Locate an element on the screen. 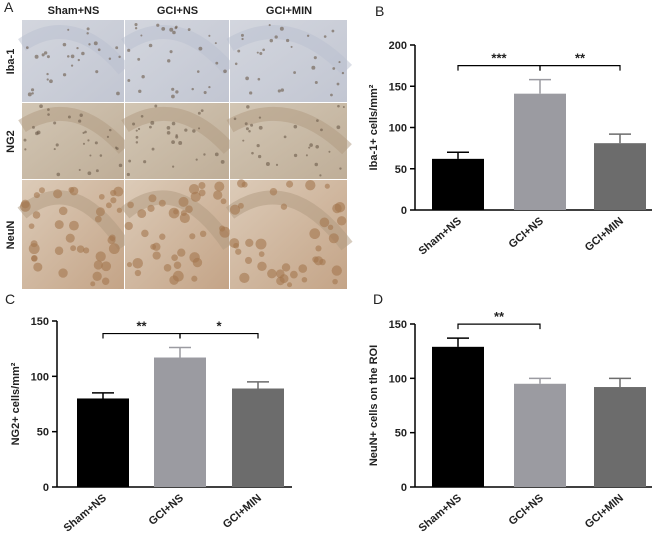 The width and height of the screenshot is (661, 541). y-axis-label: Iba-1+ cells/mm² is located at coordinates (374, 127).